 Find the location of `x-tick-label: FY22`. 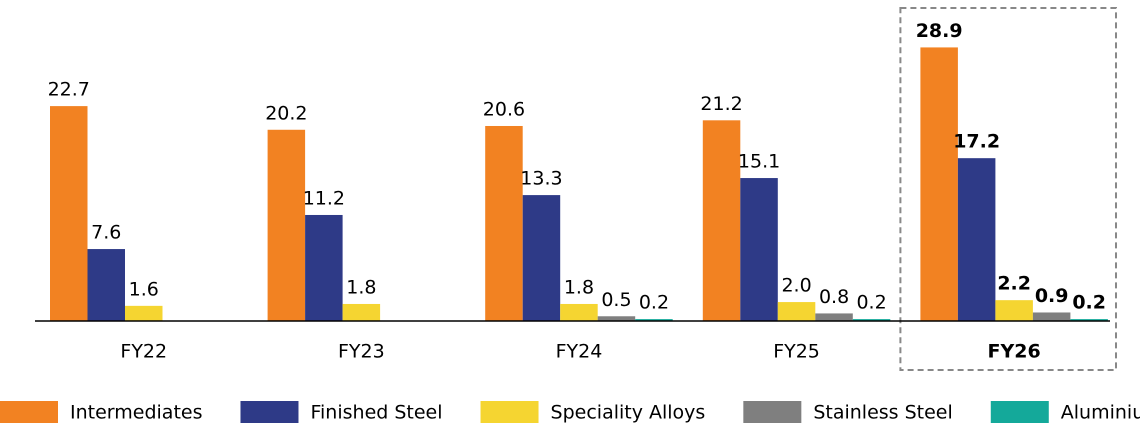

x-tick-label: FY22 is located at coordinates (143, 352).